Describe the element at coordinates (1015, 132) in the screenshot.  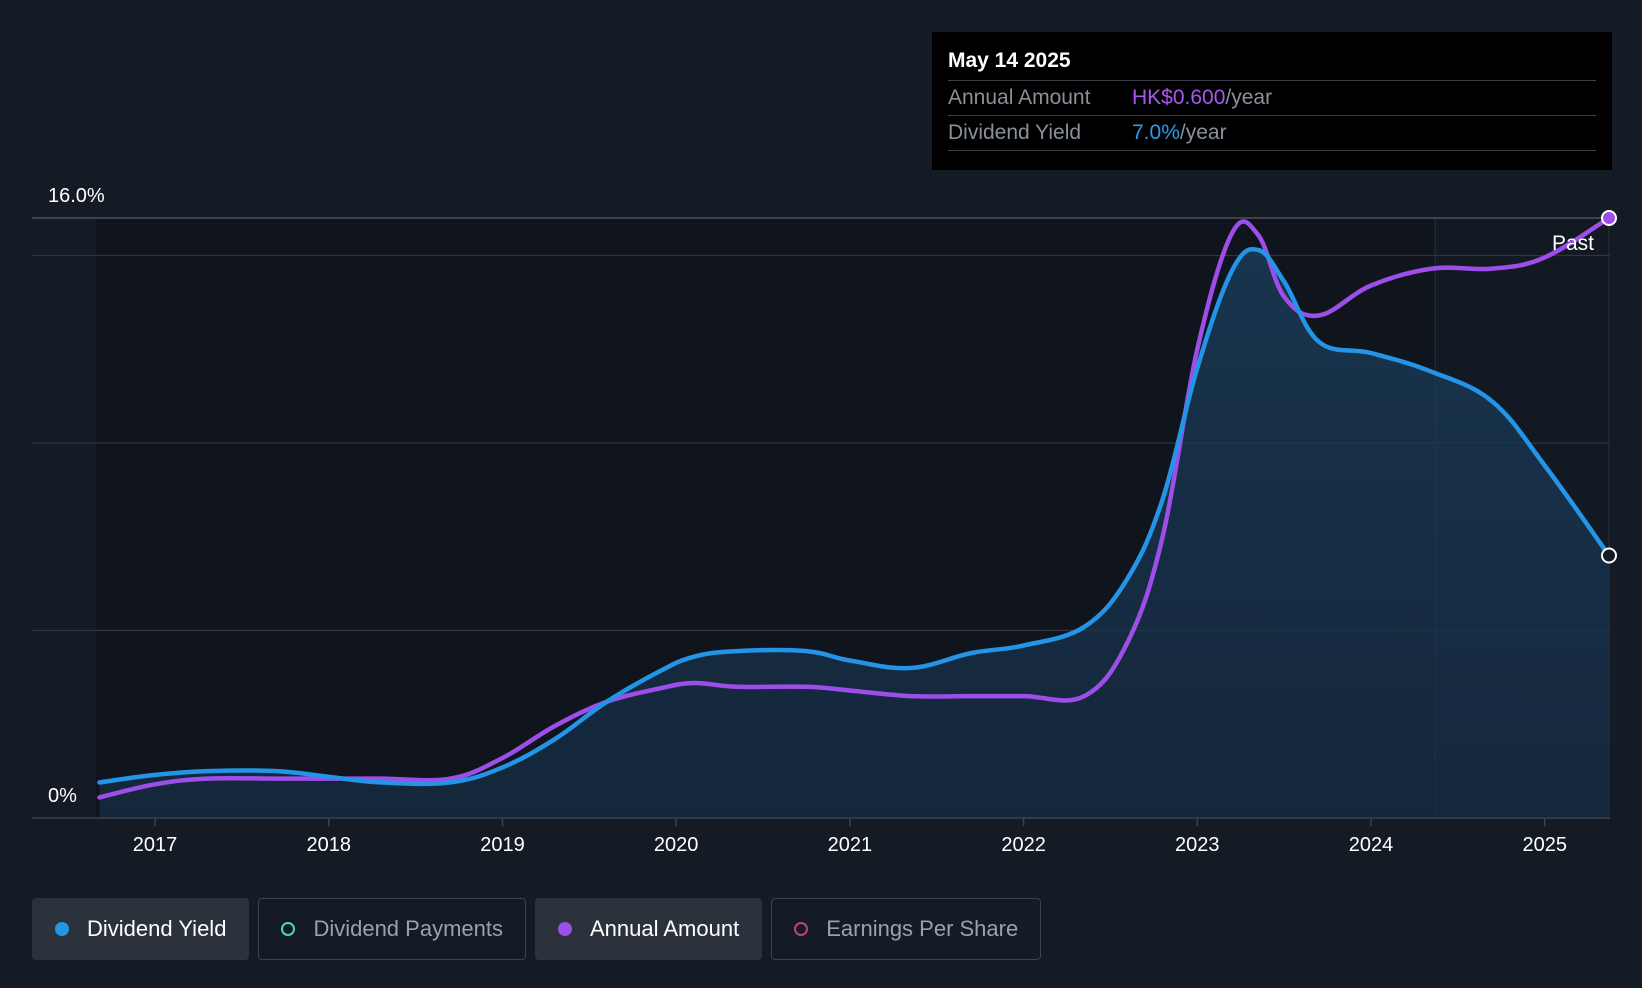
I see `tooltip-yield-label: Dividend Yield` at that location.